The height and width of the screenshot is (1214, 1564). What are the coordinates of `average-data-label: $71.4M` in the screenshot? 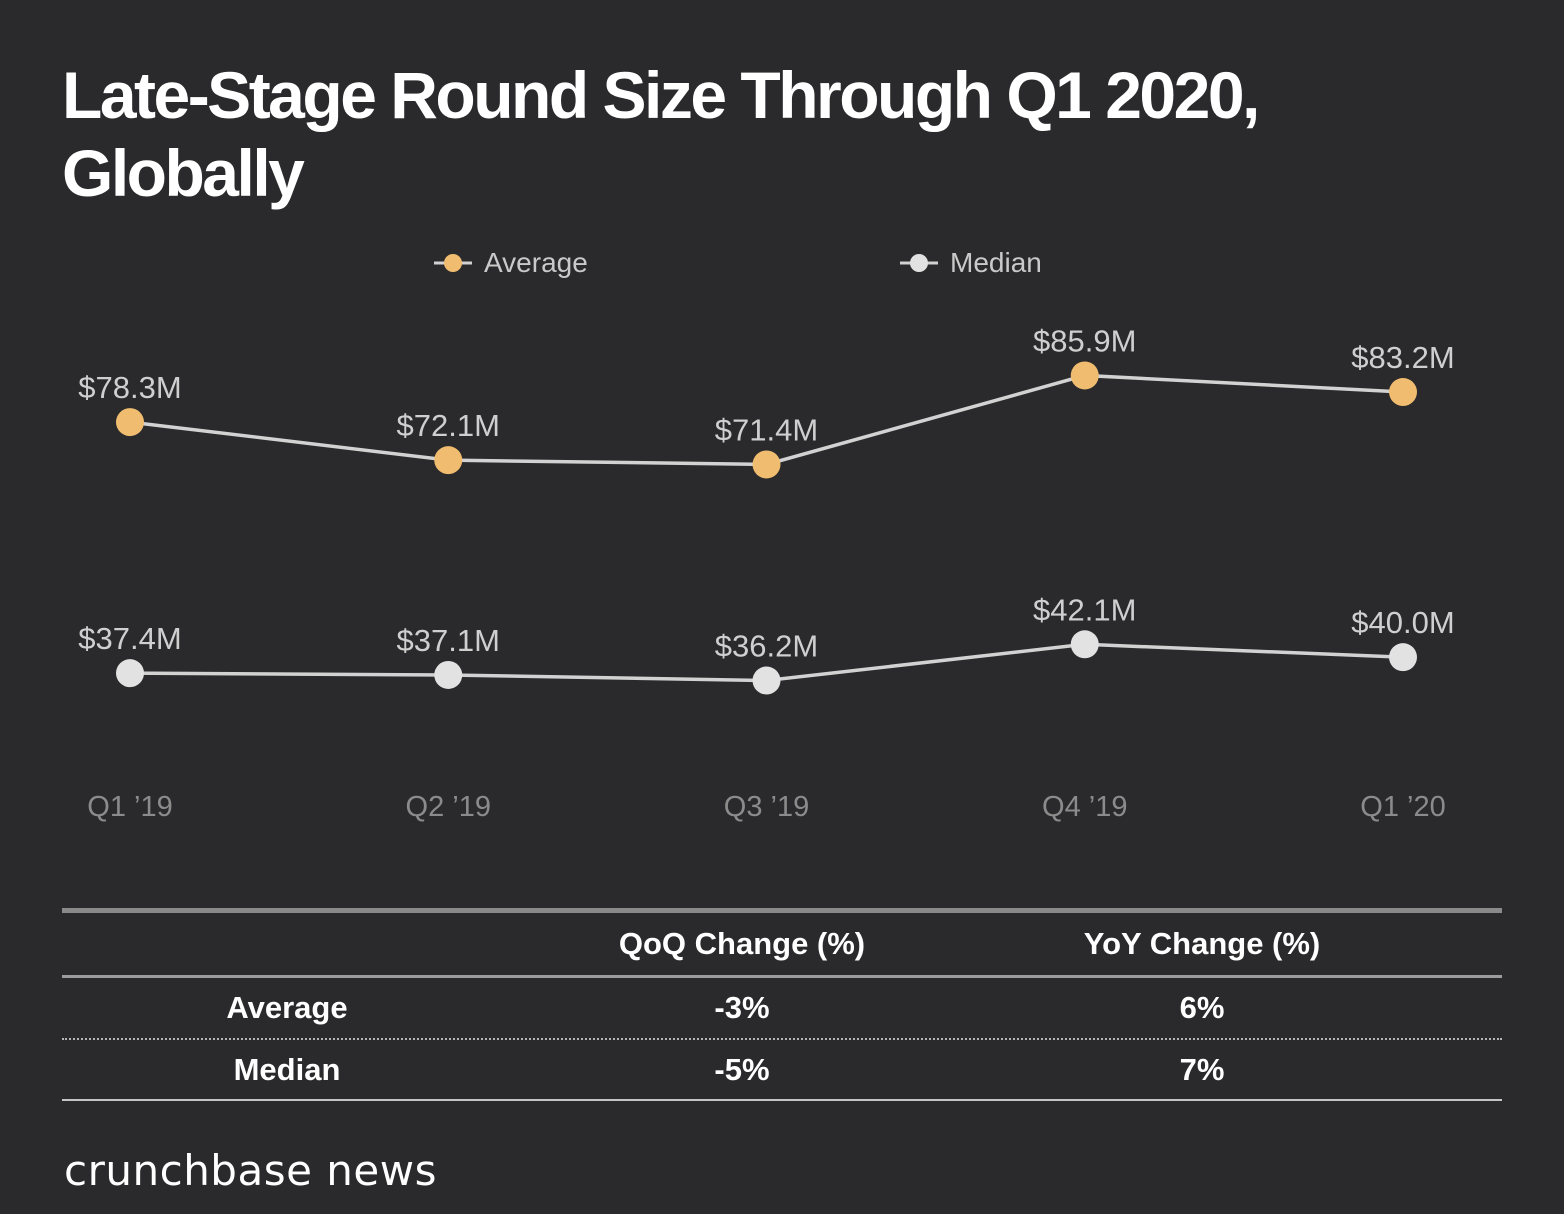 It's located at (766, 429).